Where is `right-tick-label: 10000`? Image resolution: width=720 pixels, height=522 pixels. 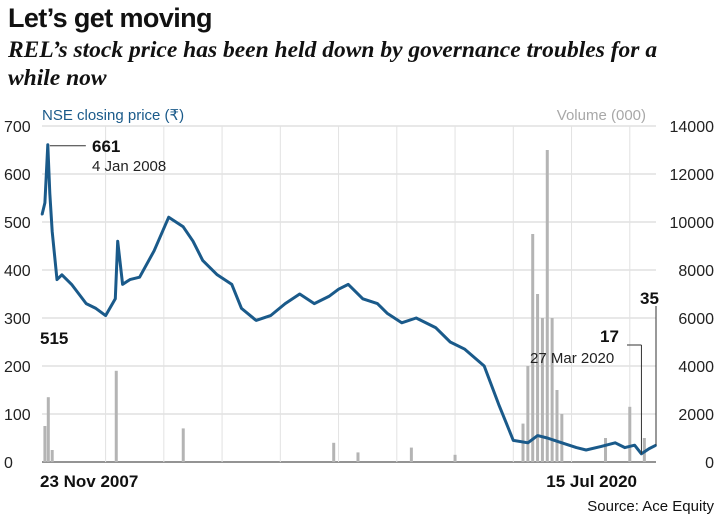
right-tick-label: 10000 is located at coordinates (692, 223).